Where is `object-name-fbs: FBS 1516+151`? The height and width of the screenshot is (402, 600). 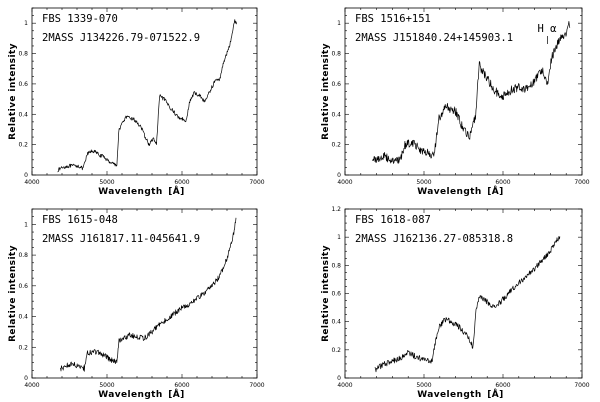 object-name-fbs: FBS 1516+151 is located at coordinates (393, 19).